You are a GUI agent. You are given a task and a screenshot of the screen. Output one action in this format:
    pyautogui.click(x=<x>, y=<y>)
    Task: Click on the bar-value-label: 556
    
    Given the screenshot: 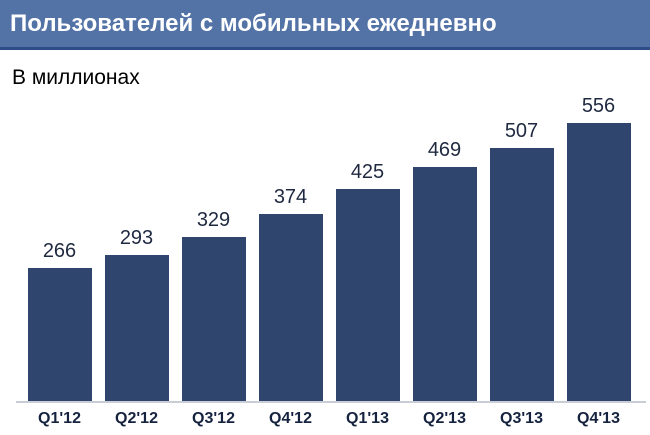 What is the action you would take?
    pyautogui.click(x=598, y=106)
    